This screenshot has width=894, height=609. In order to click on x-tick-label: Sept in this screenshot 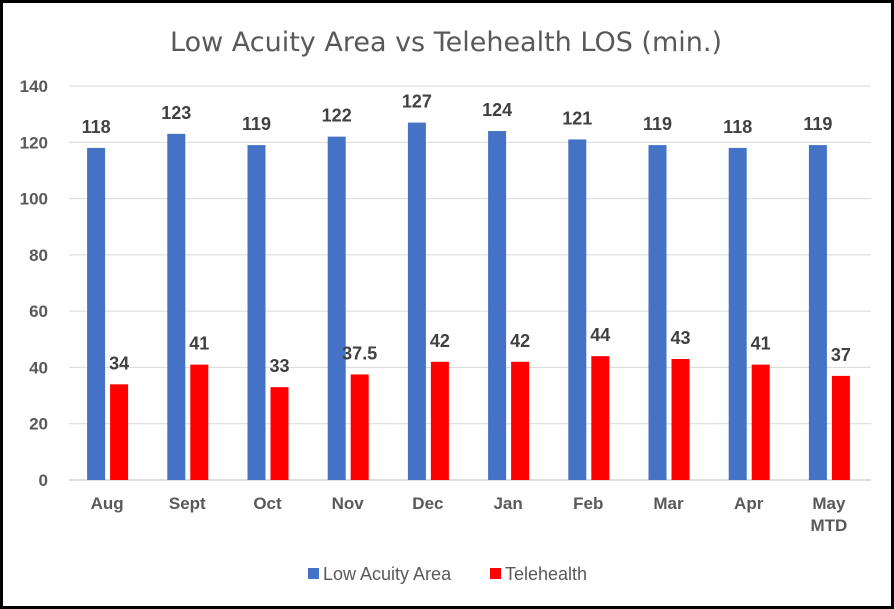, I will do `click(187, 503)`.